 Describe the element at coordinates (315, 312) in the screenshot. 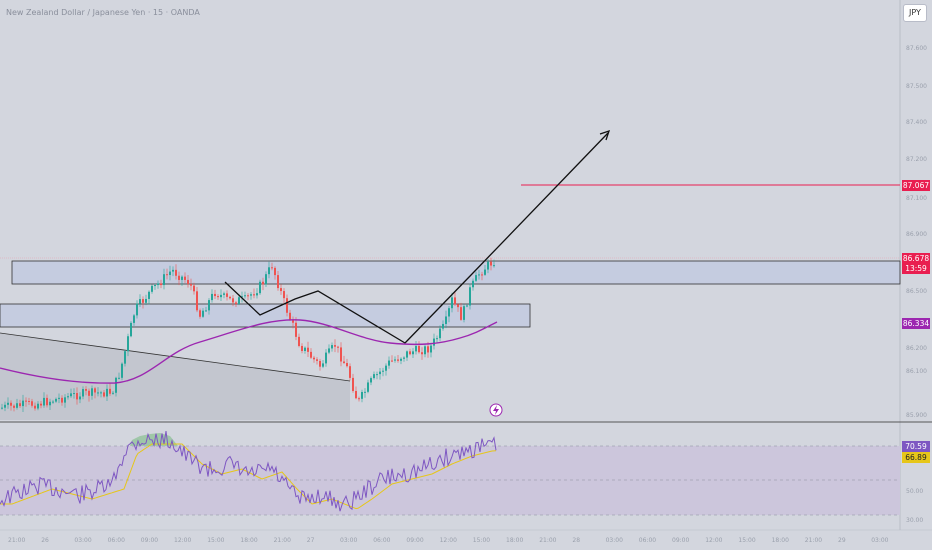

I see `pattern-drawing` at that location.